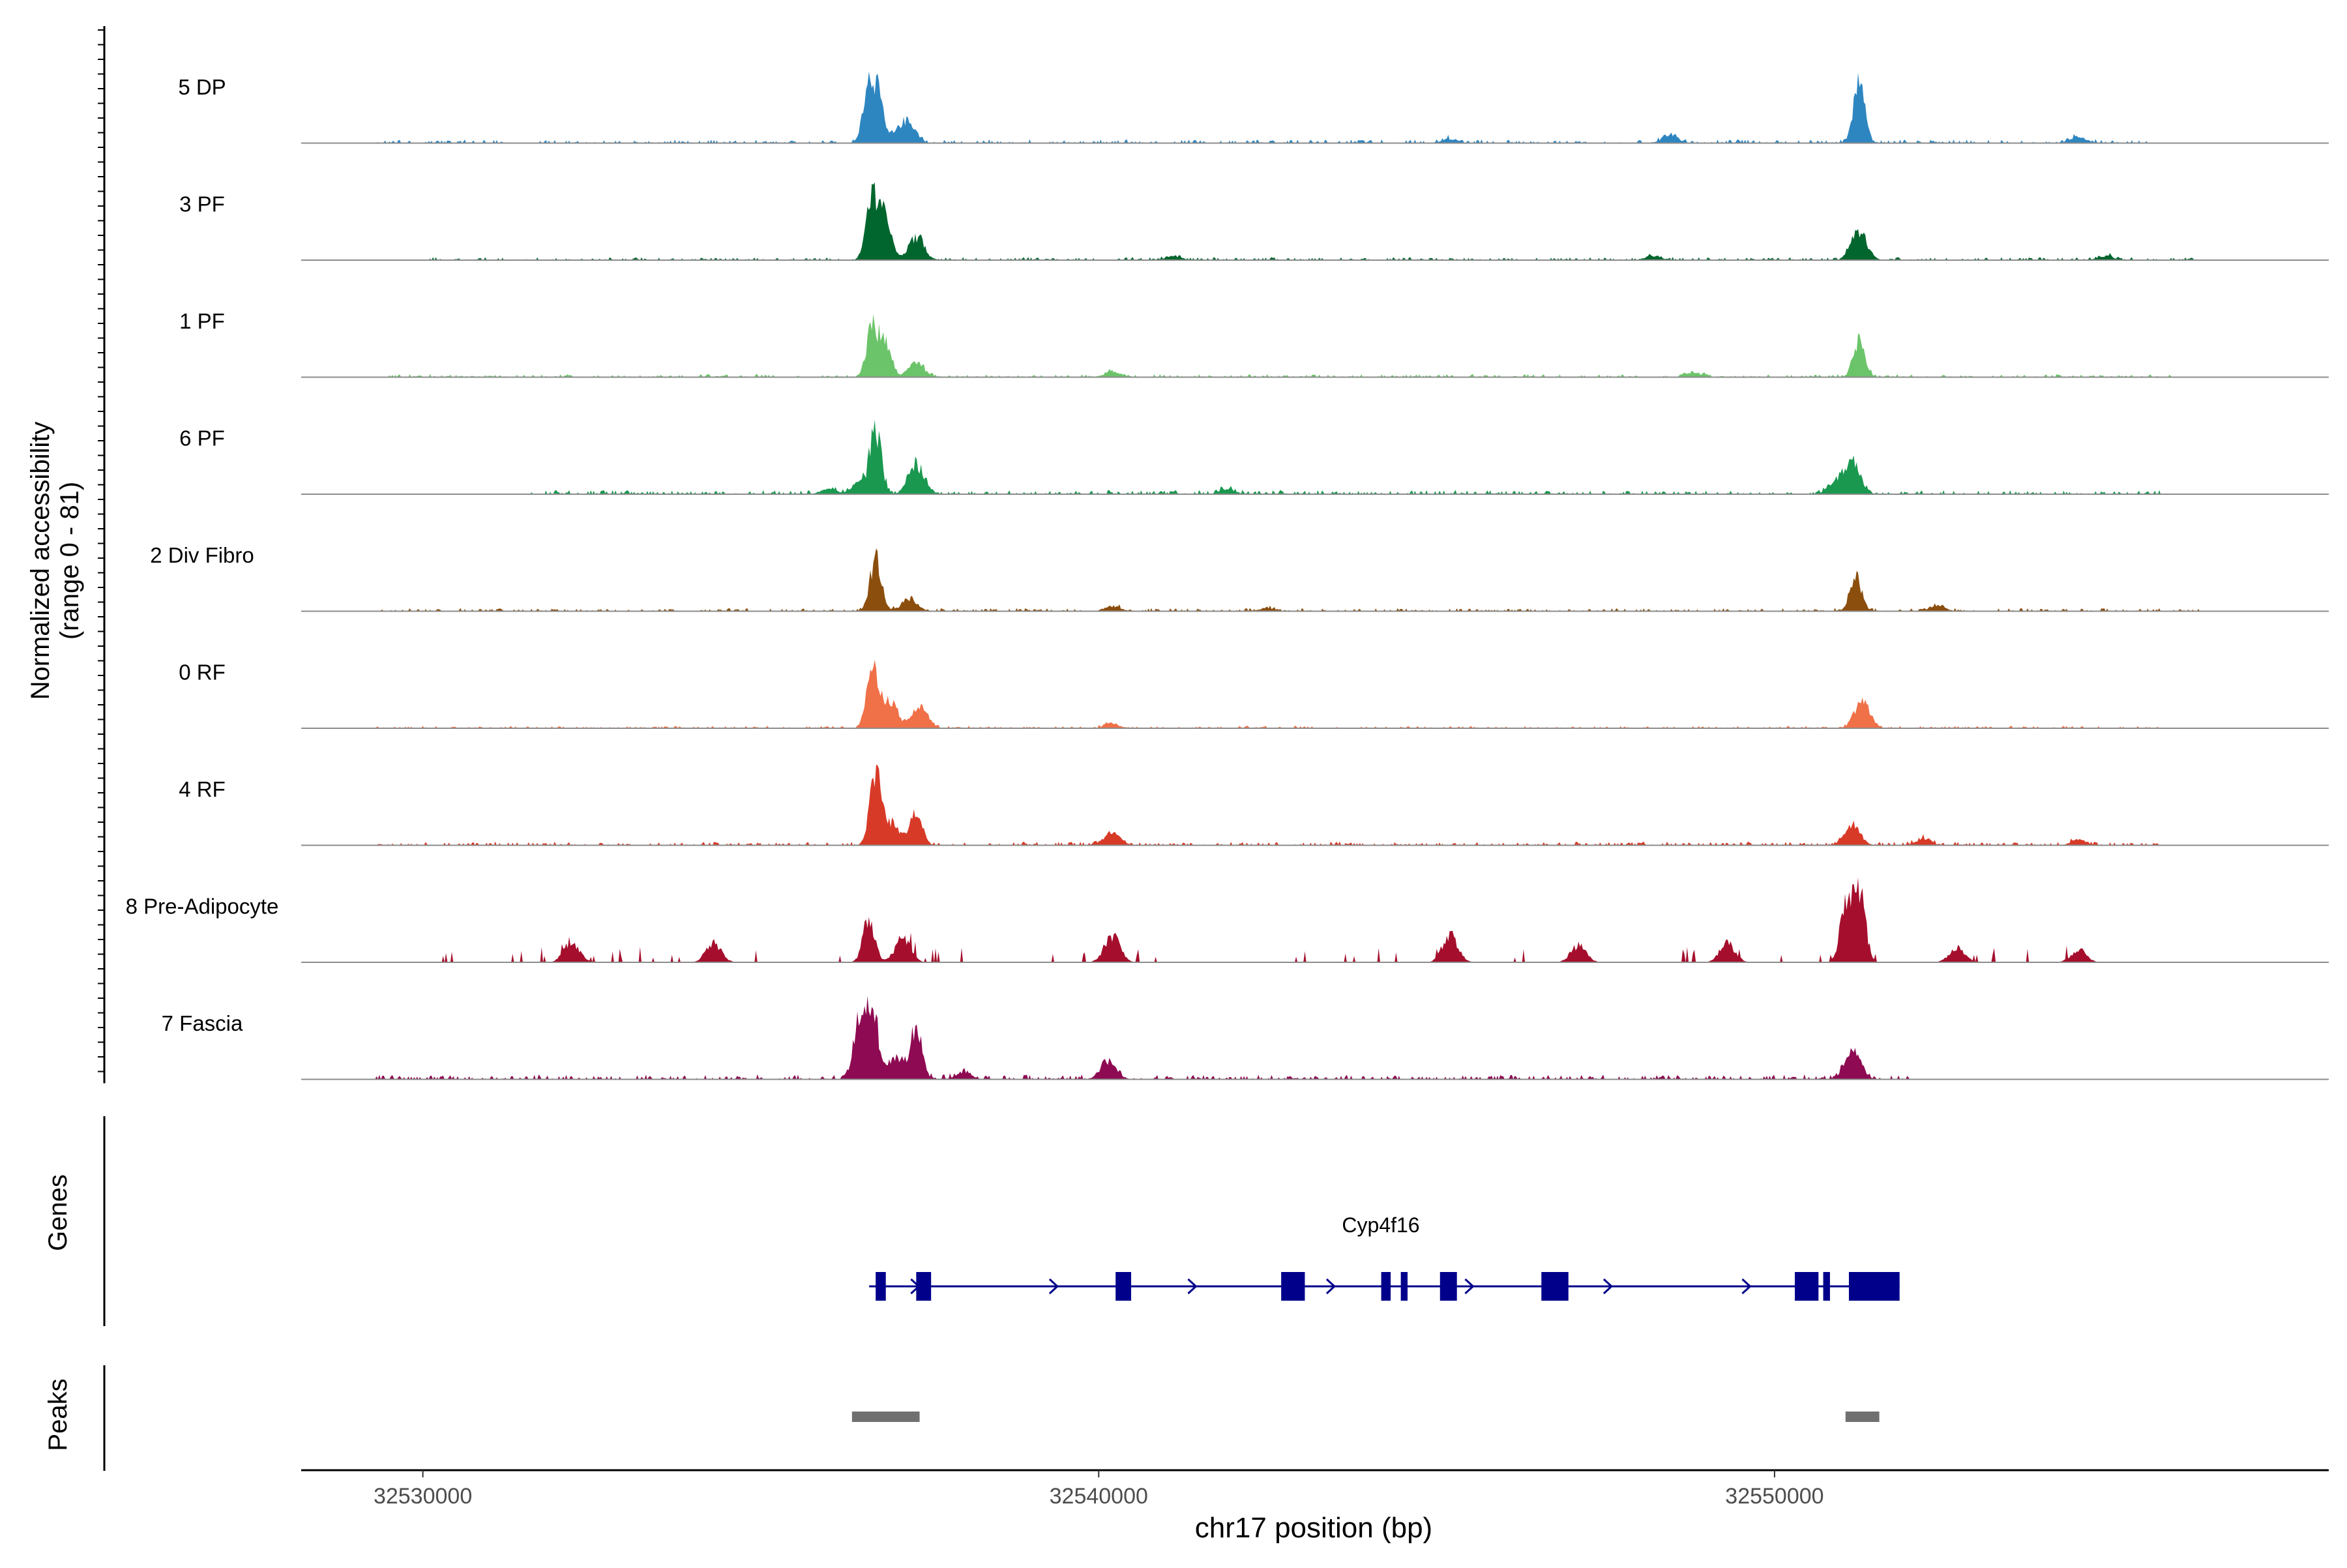  I want to click on track-label: 0 RF, so click(202, 673).